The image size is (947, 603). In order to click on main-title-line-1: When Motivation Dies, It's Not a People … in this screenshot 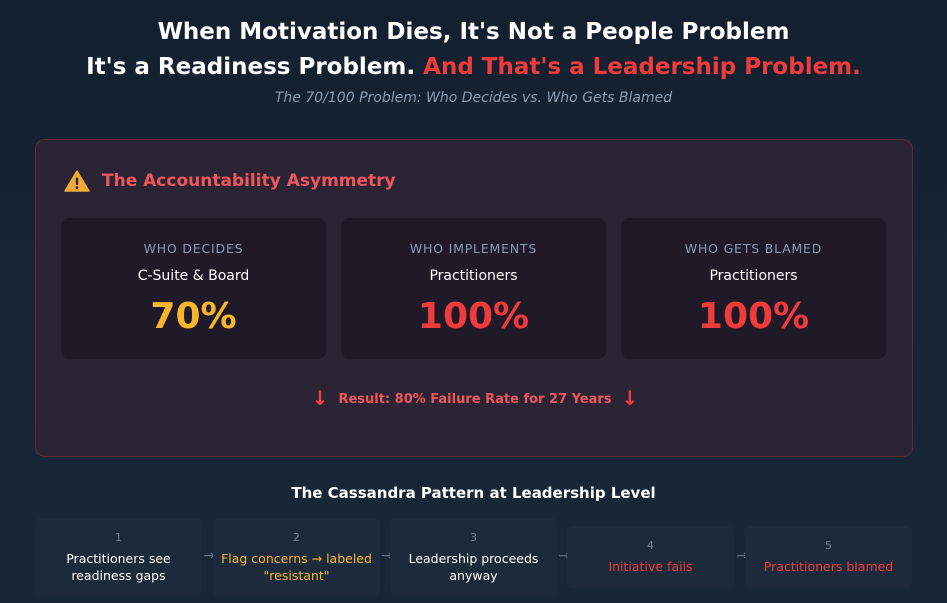, I will do `click(473, 32)`.